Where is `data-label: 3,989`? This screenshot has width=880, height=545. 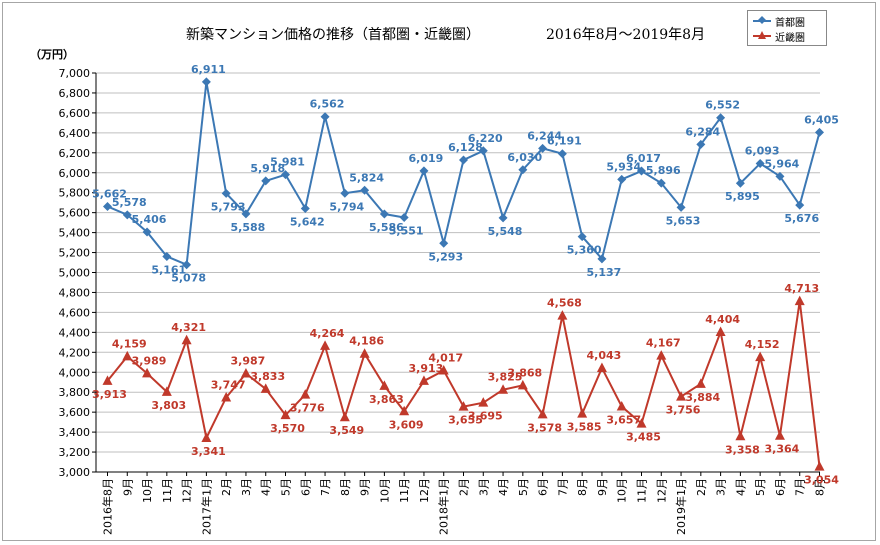 data-label: 3,989 is located at coordinates (149, 360).